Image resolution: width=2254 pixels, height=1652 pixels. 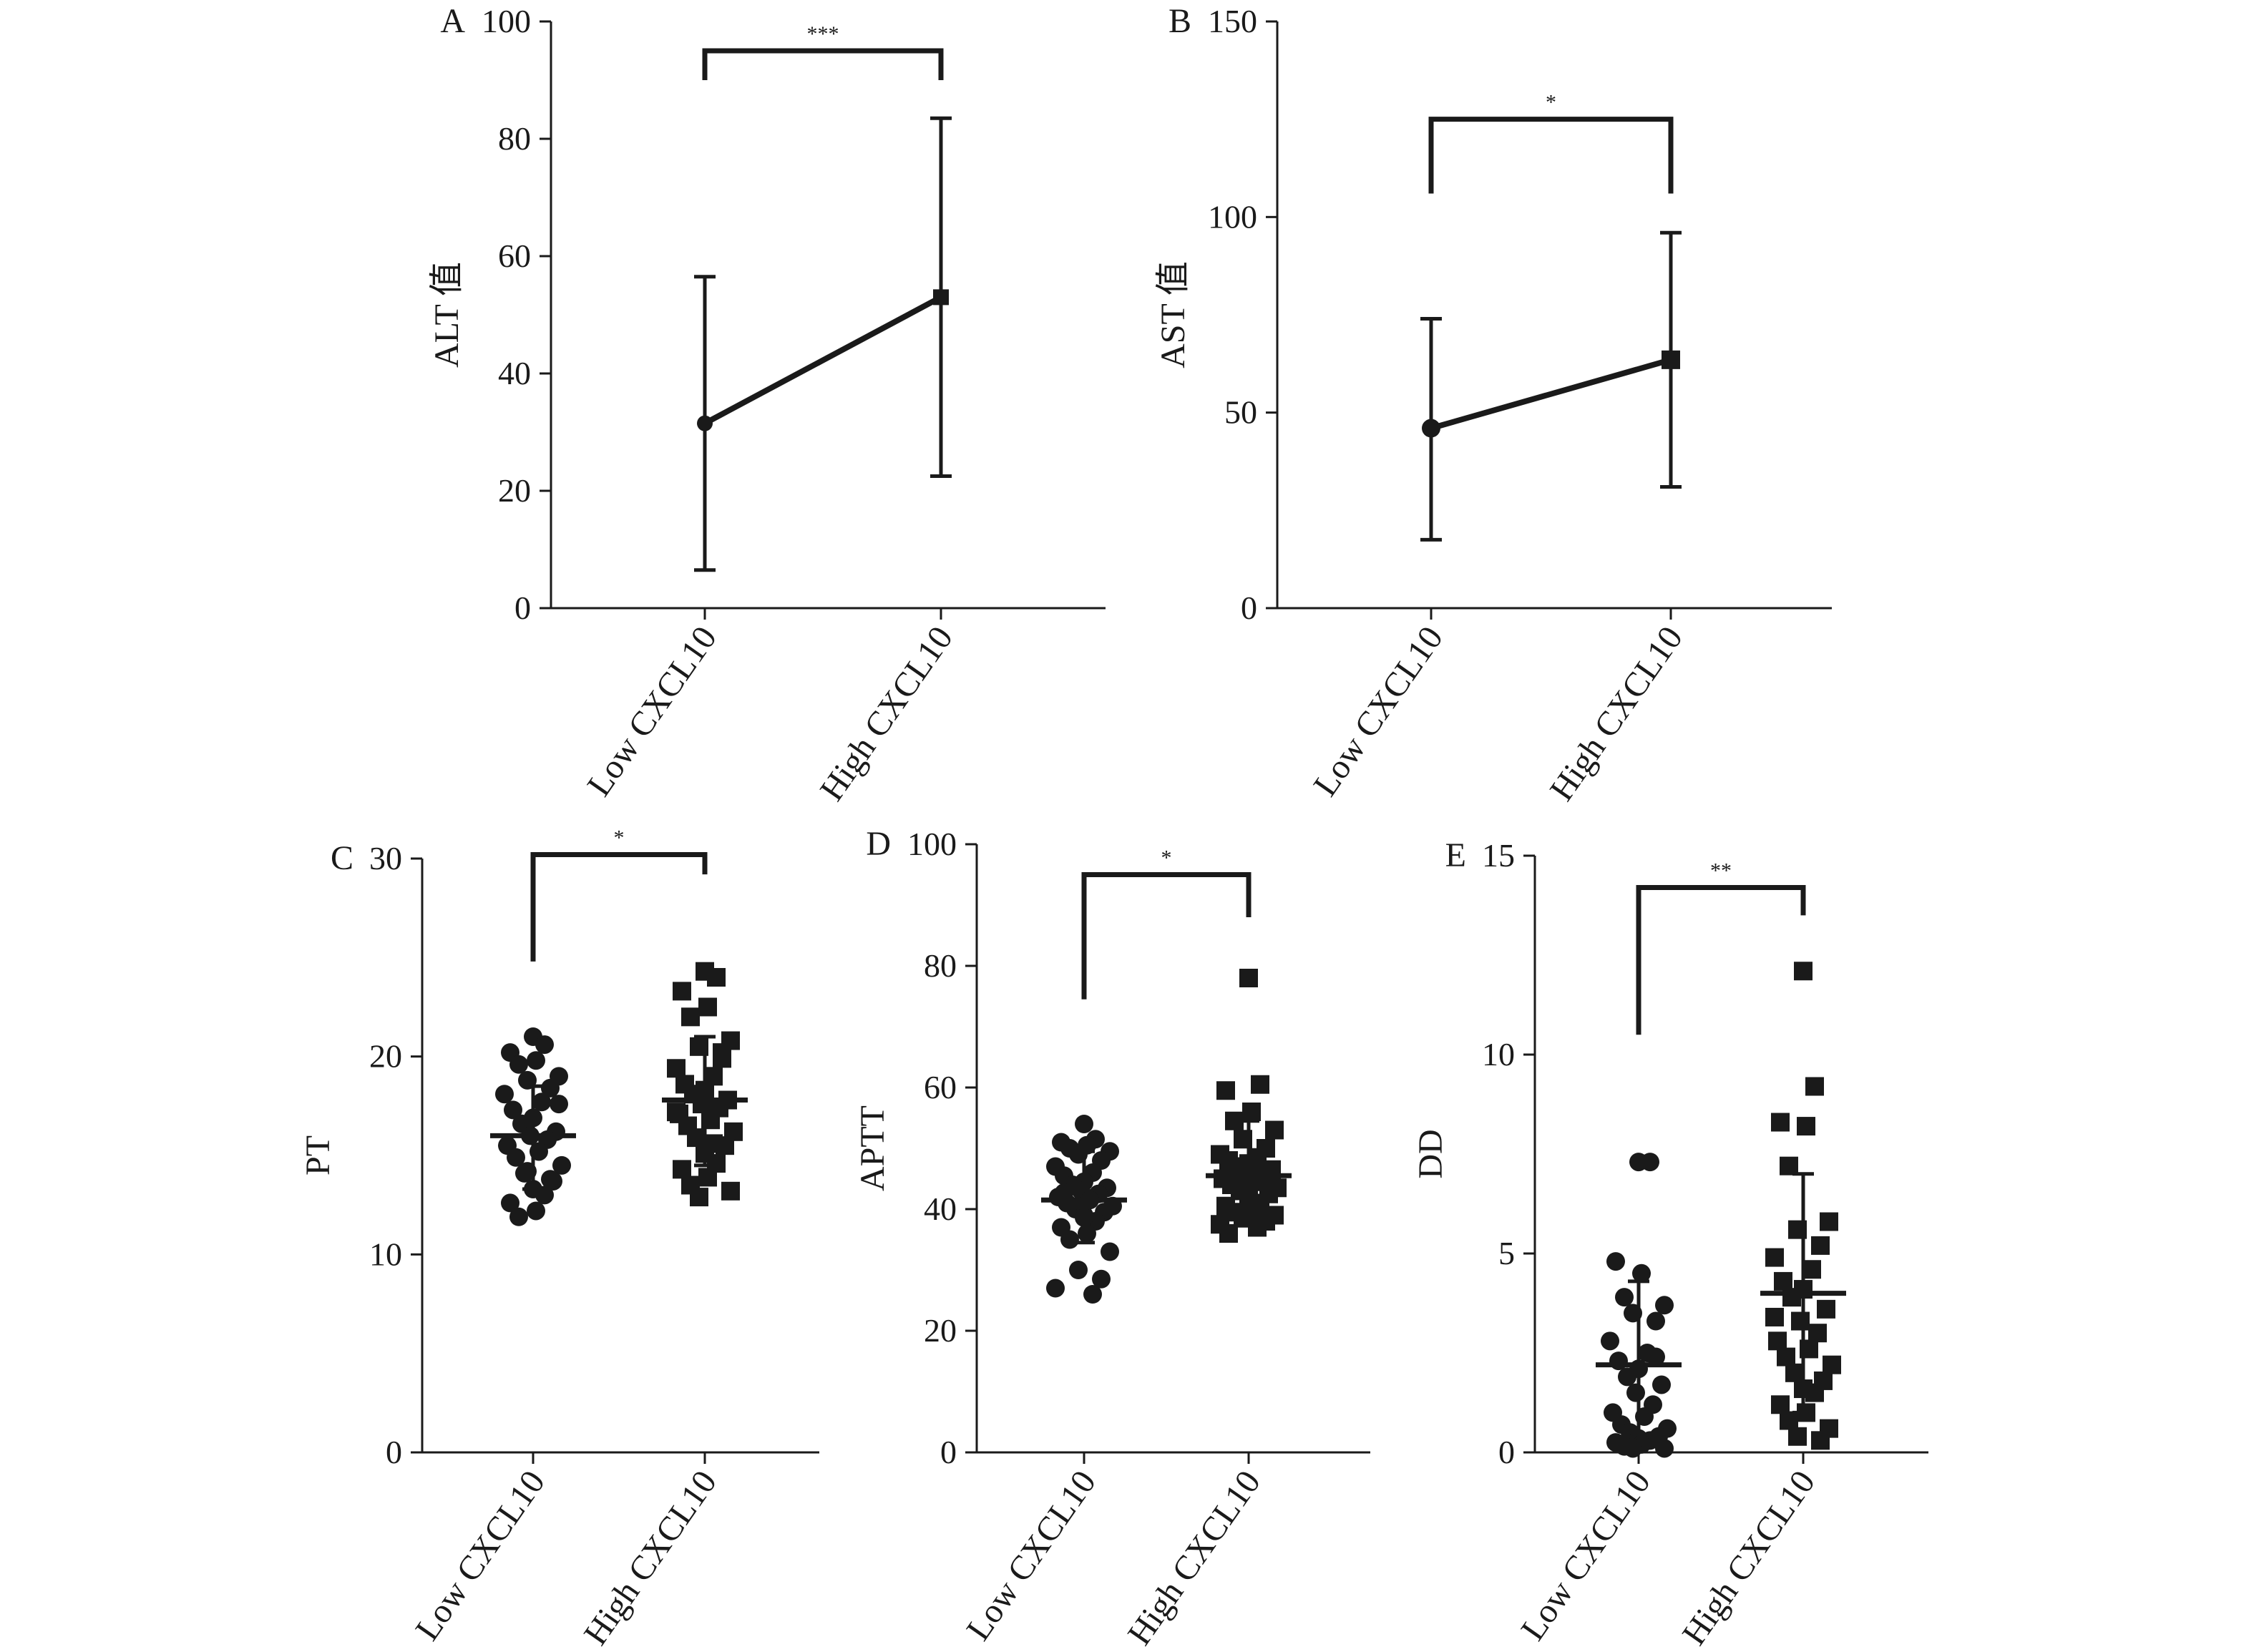 I want to click on panel-label: A, so click(x=452, y=21).